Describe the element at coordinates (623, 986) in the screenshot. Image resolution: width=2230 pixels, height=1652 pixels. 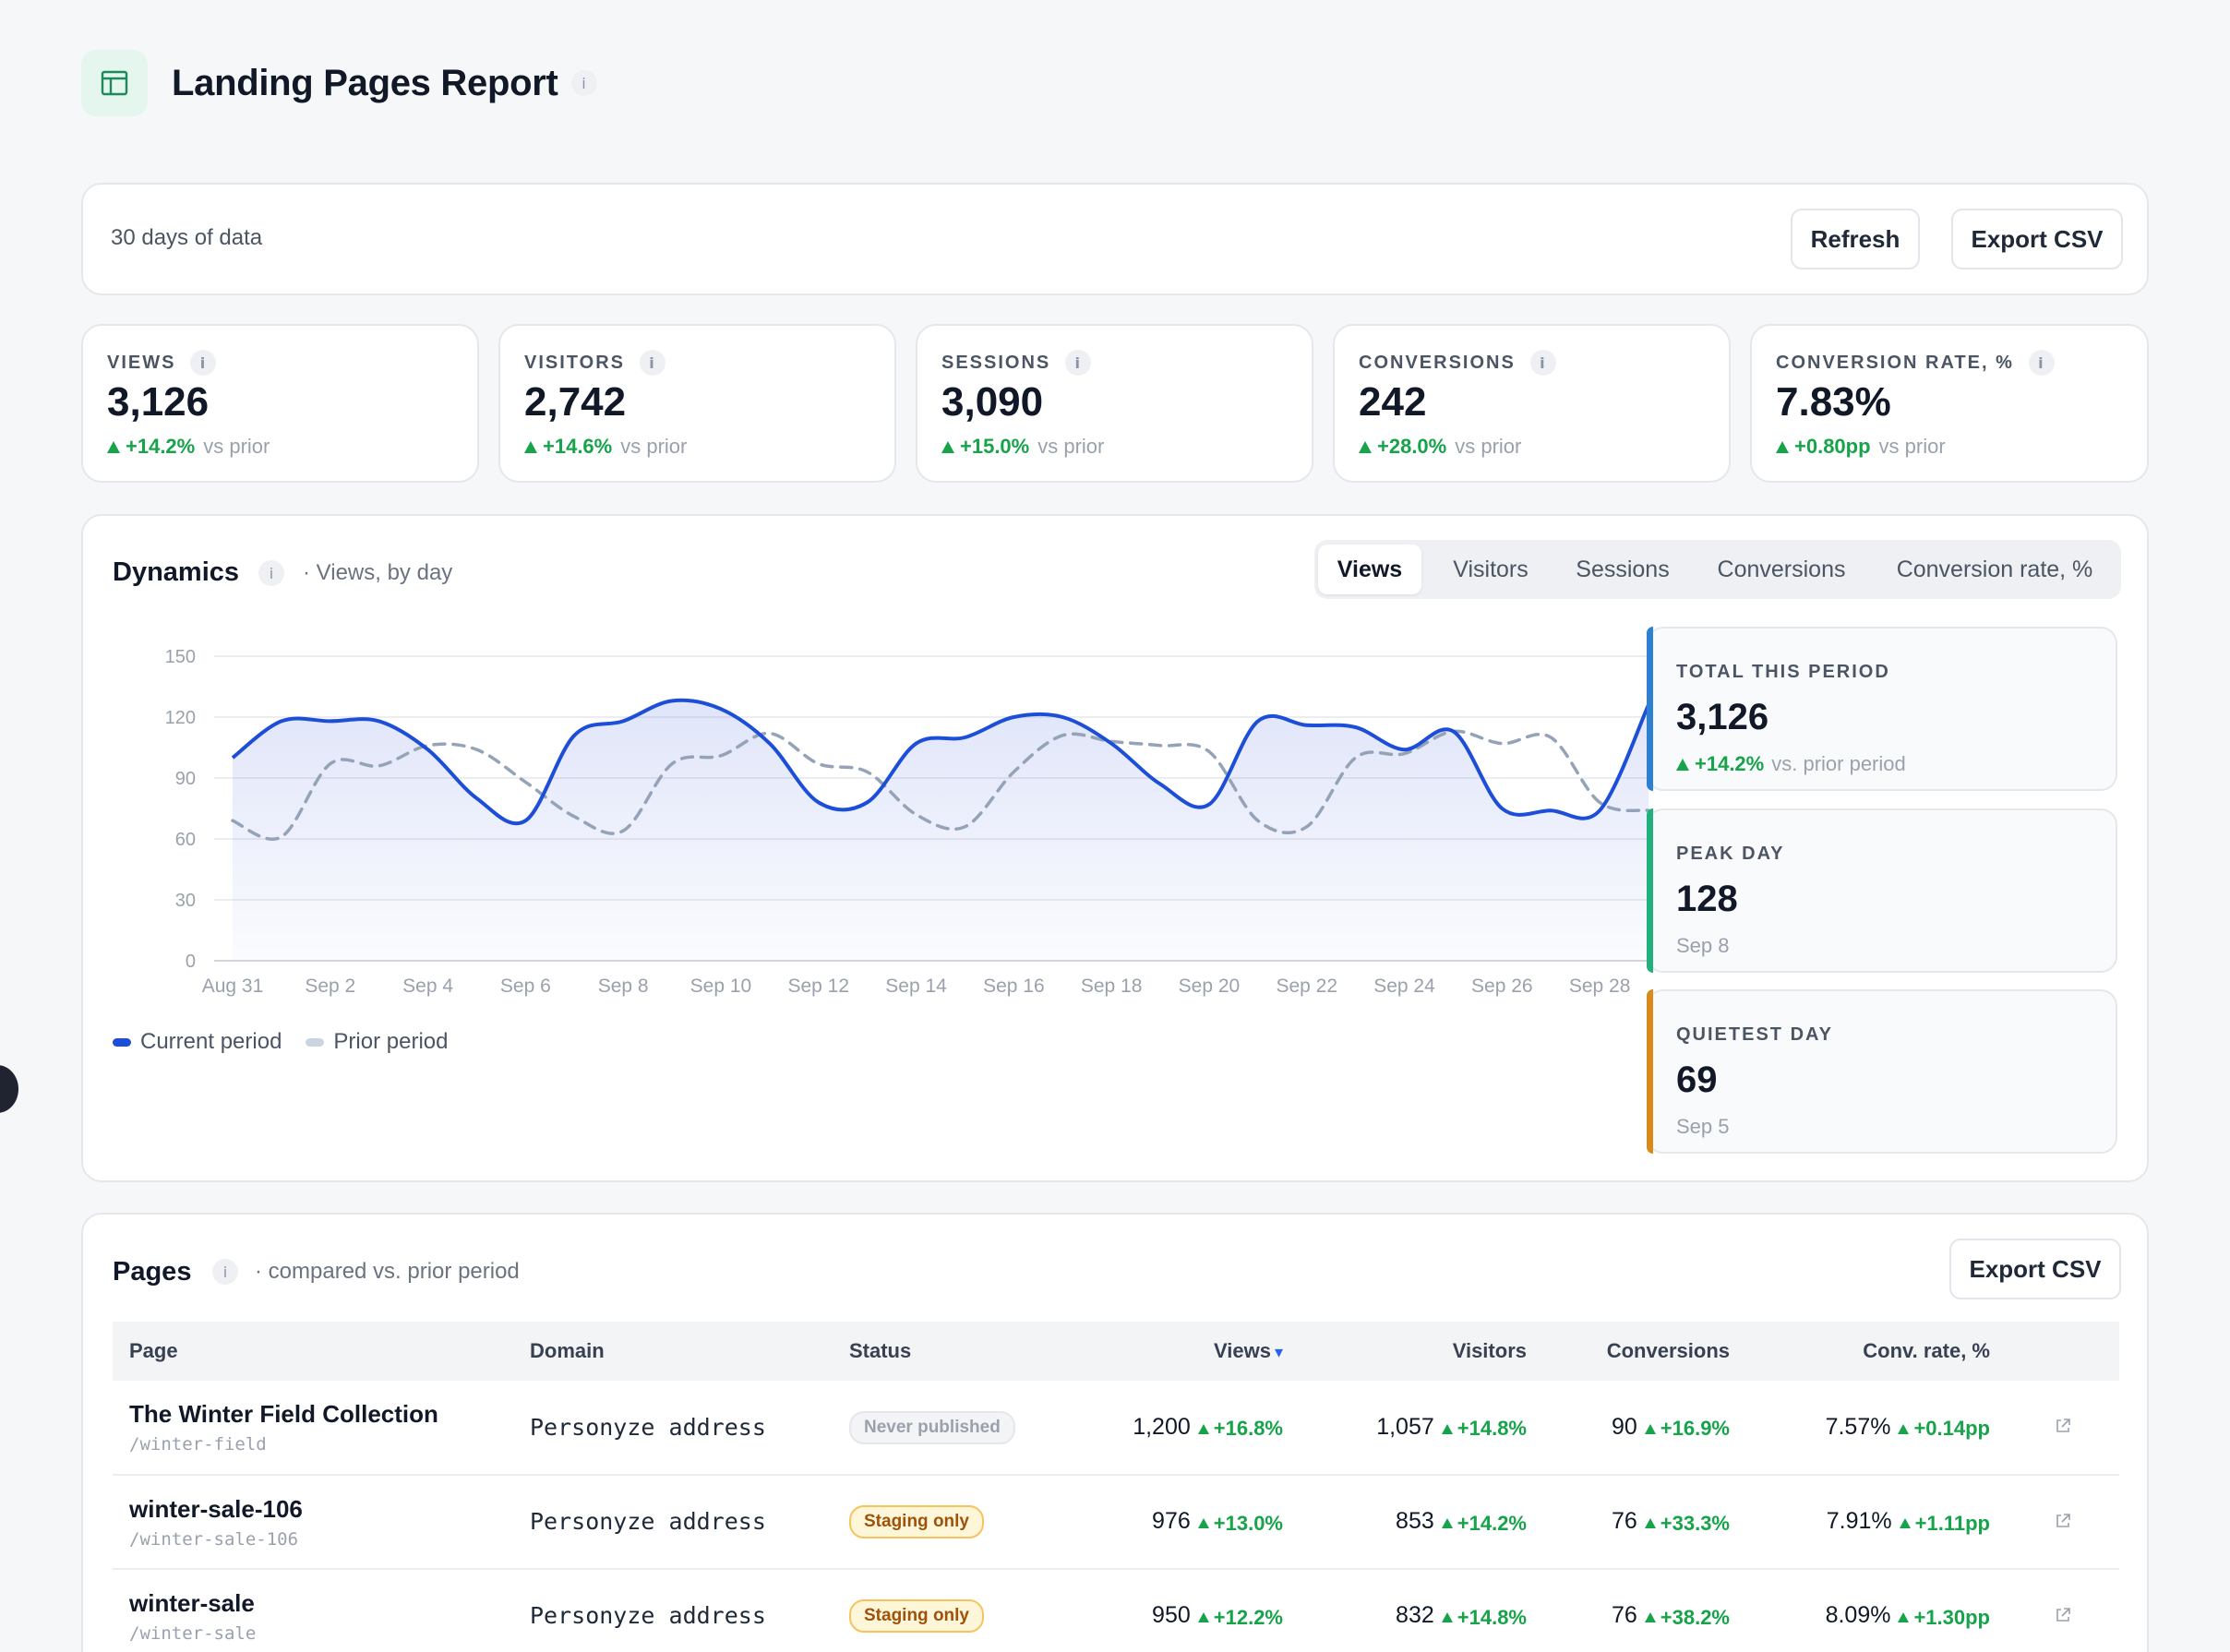
I see `x-tick-label: Sep 8` at that location.